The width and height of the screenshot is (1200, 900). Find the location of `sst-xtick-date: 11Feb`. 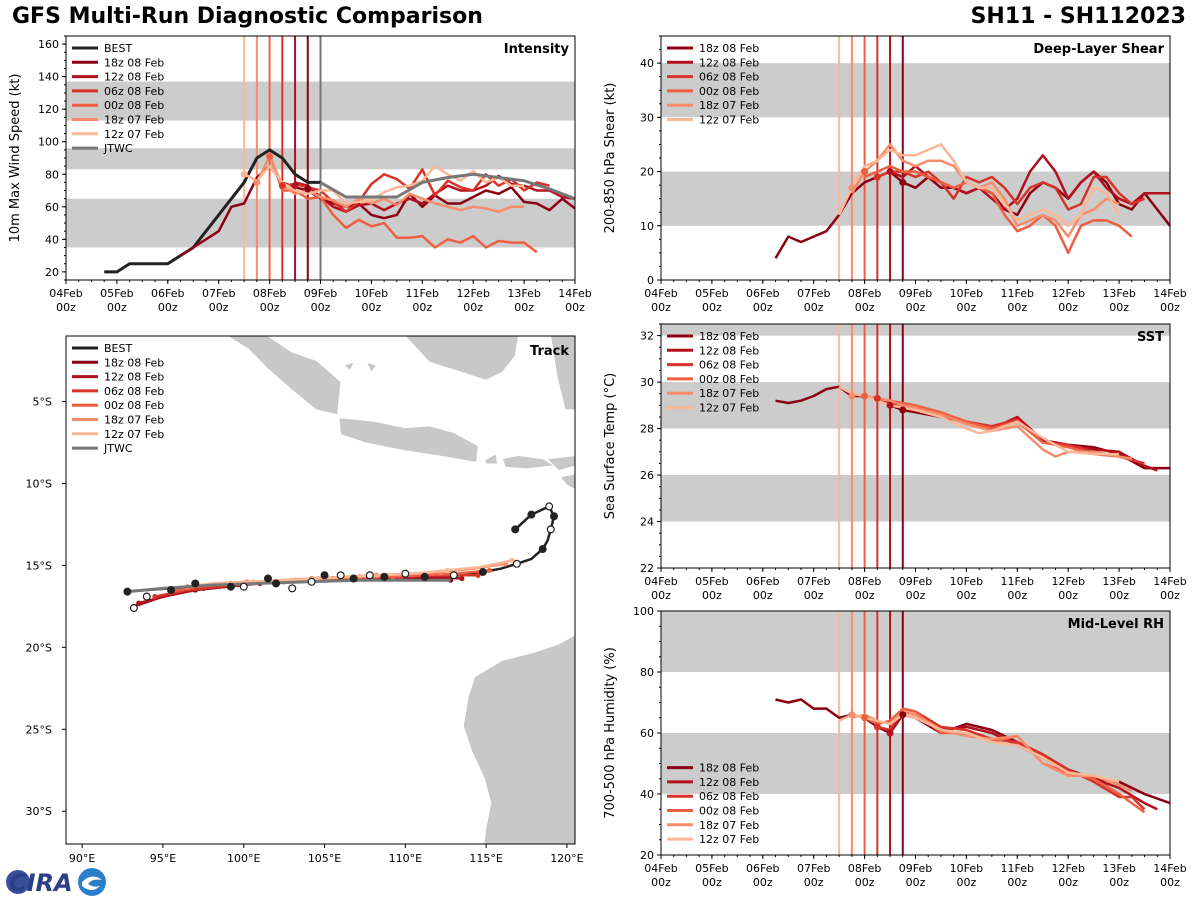

sst-xtick-date: 11Feb is located at coordinates (1017, 581).